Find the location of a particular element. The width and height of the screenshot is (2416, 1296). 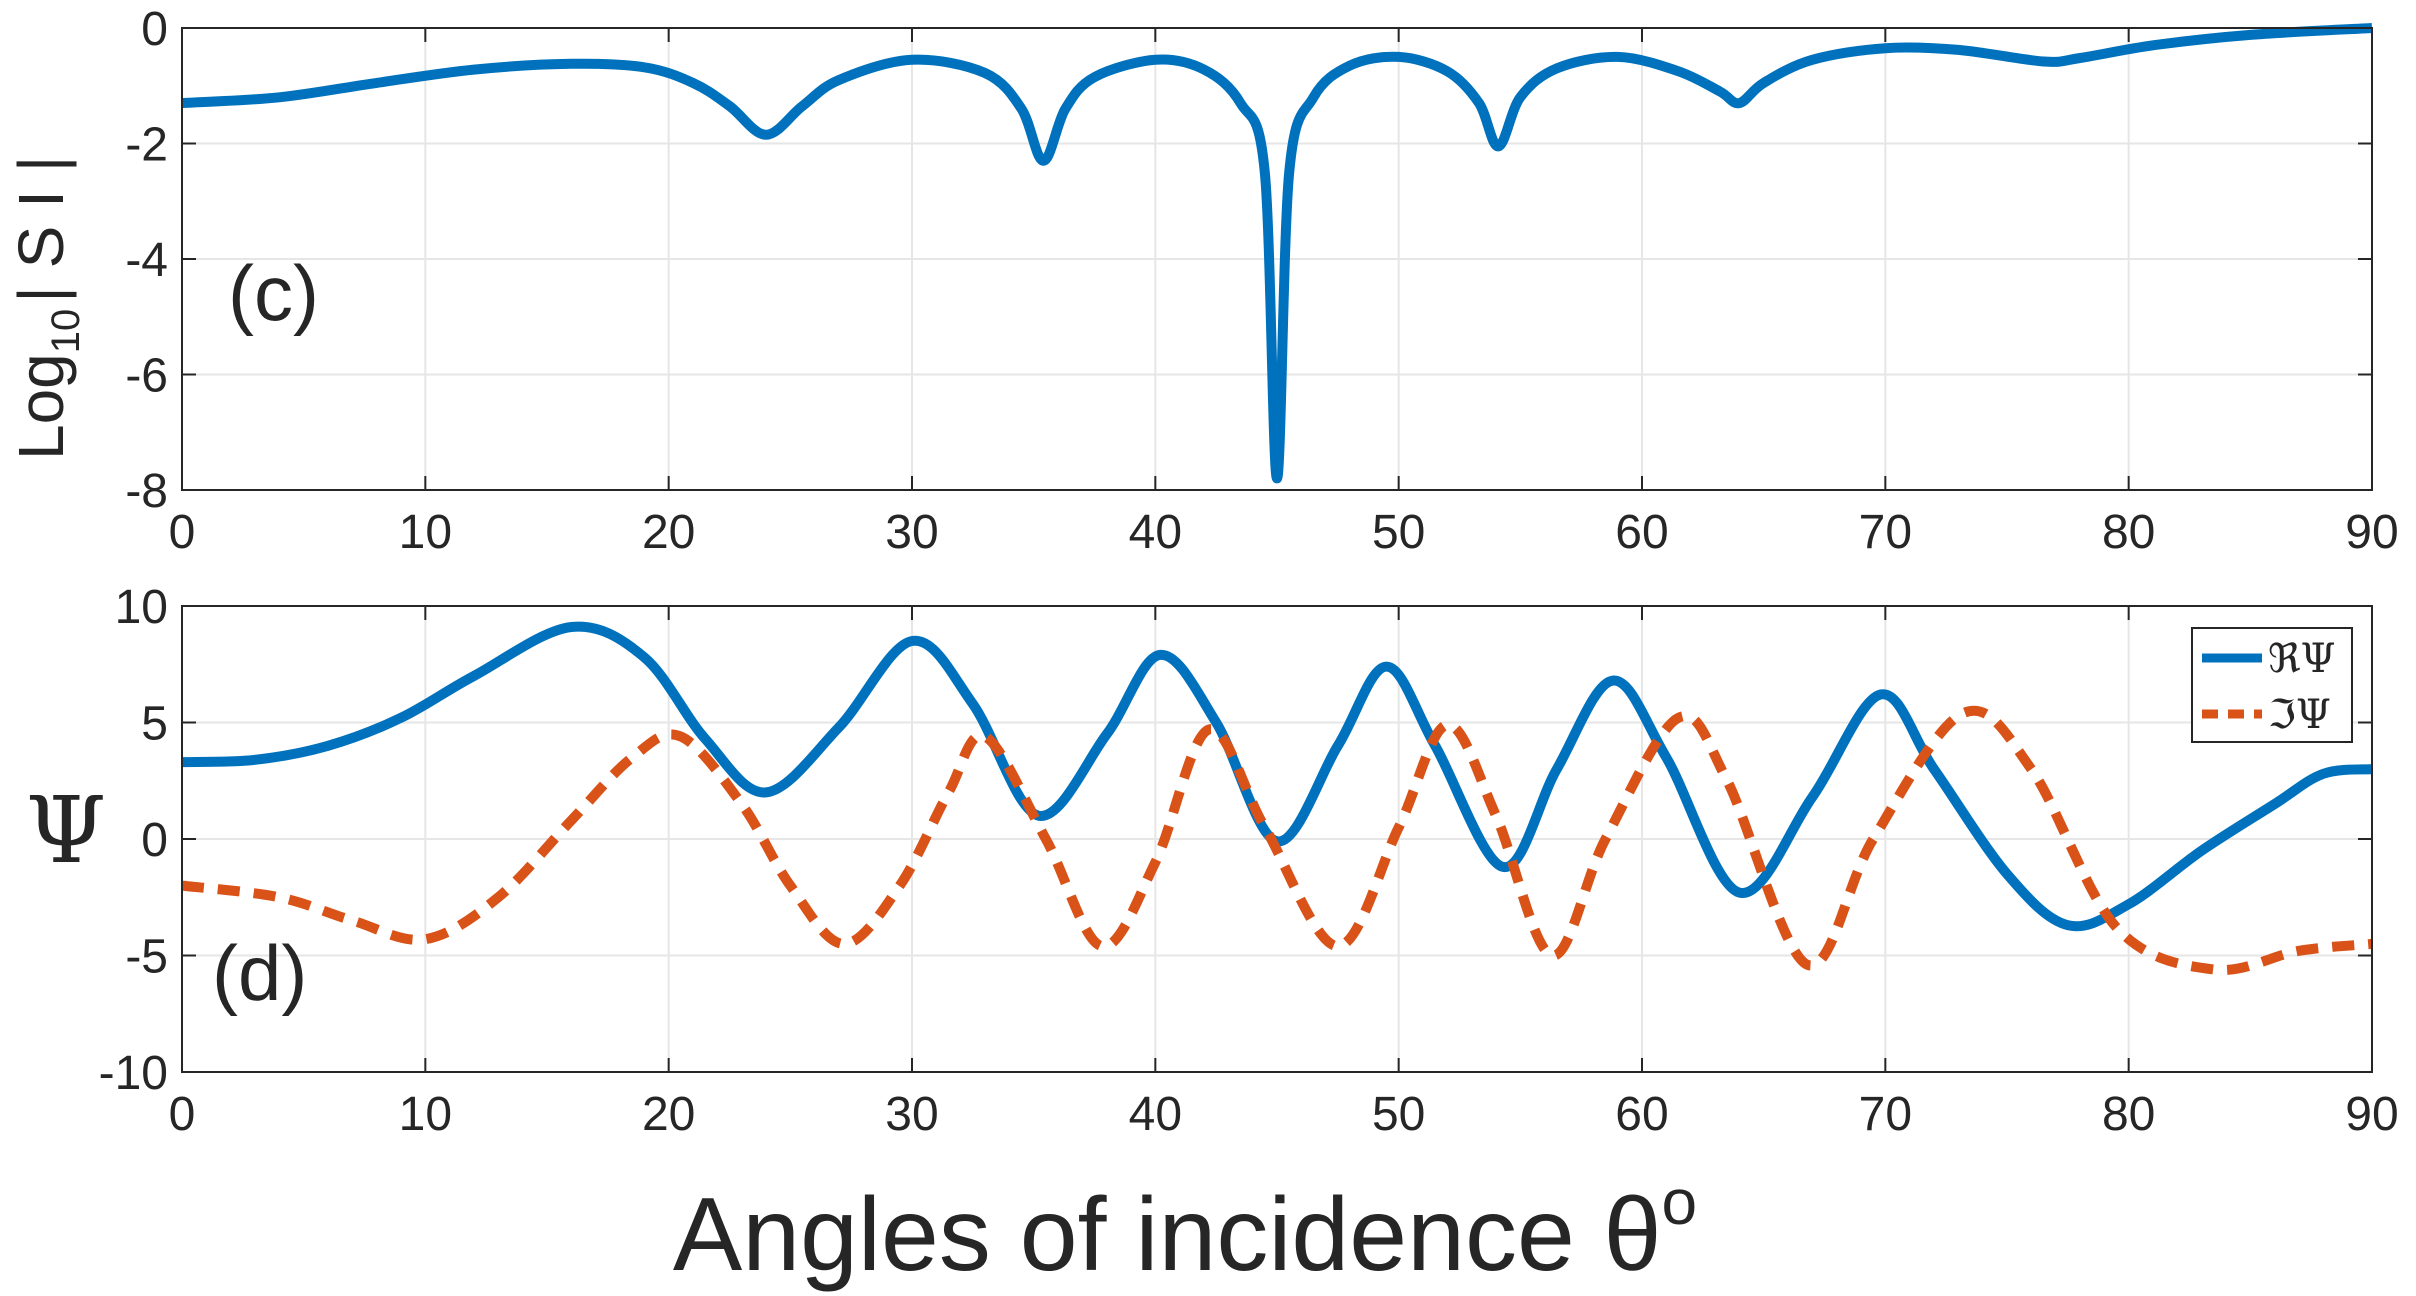

x-axis-label-superscript: o is located at coordinates (1680, 1202).